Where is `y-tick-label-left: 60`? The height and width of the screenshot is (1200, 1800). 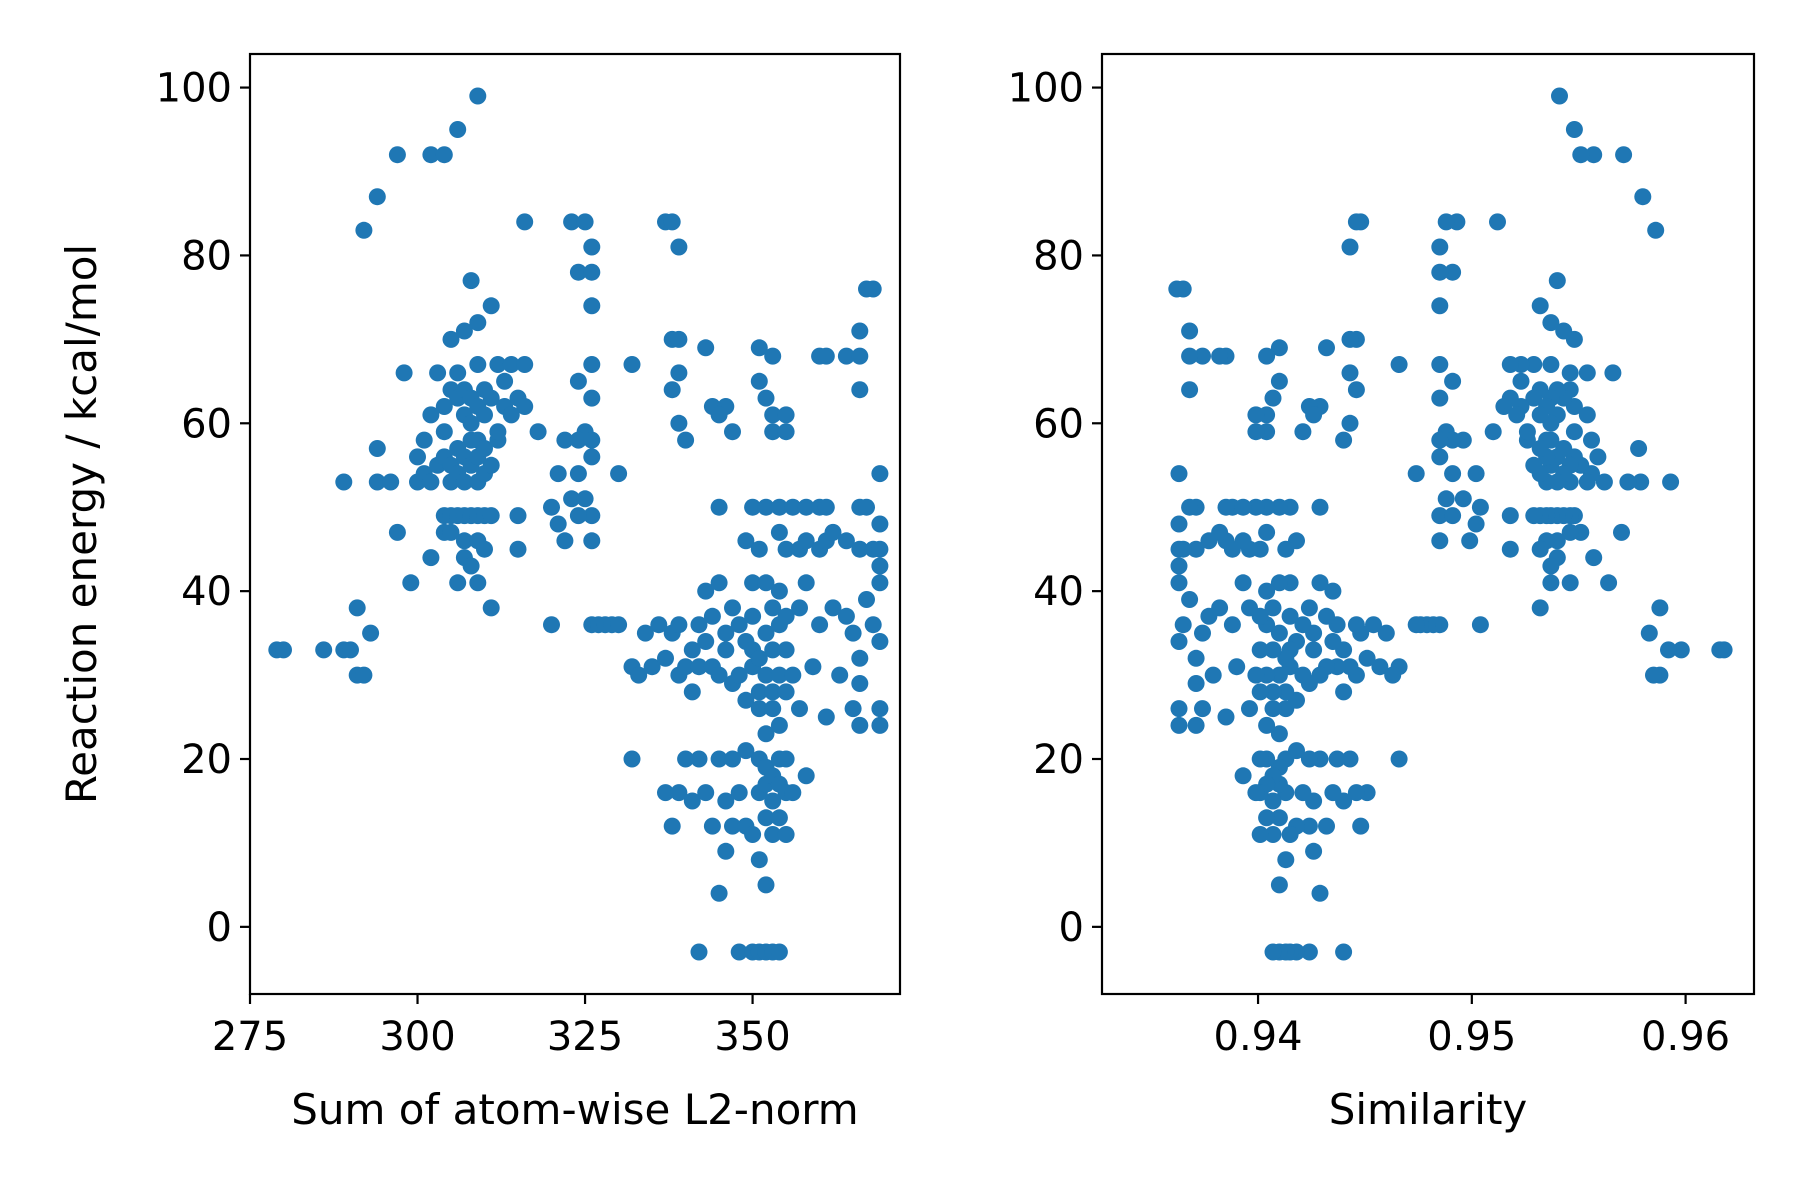
y-tick-label-left: 60 is located at coordinates (206, 424).